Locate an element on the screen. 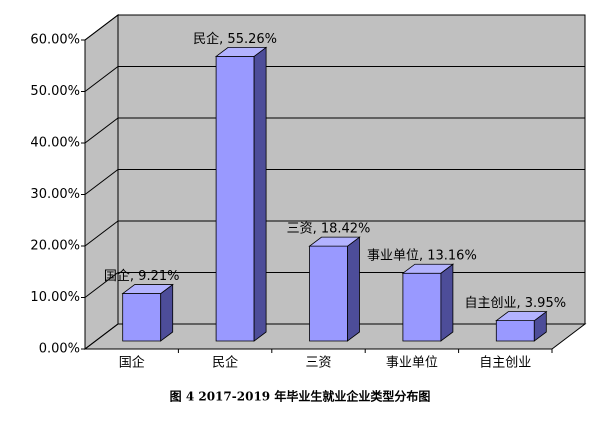 This screenshot has width=604, height=423. x-tick-label: 事业单位 is located at coordinates (412, 363).